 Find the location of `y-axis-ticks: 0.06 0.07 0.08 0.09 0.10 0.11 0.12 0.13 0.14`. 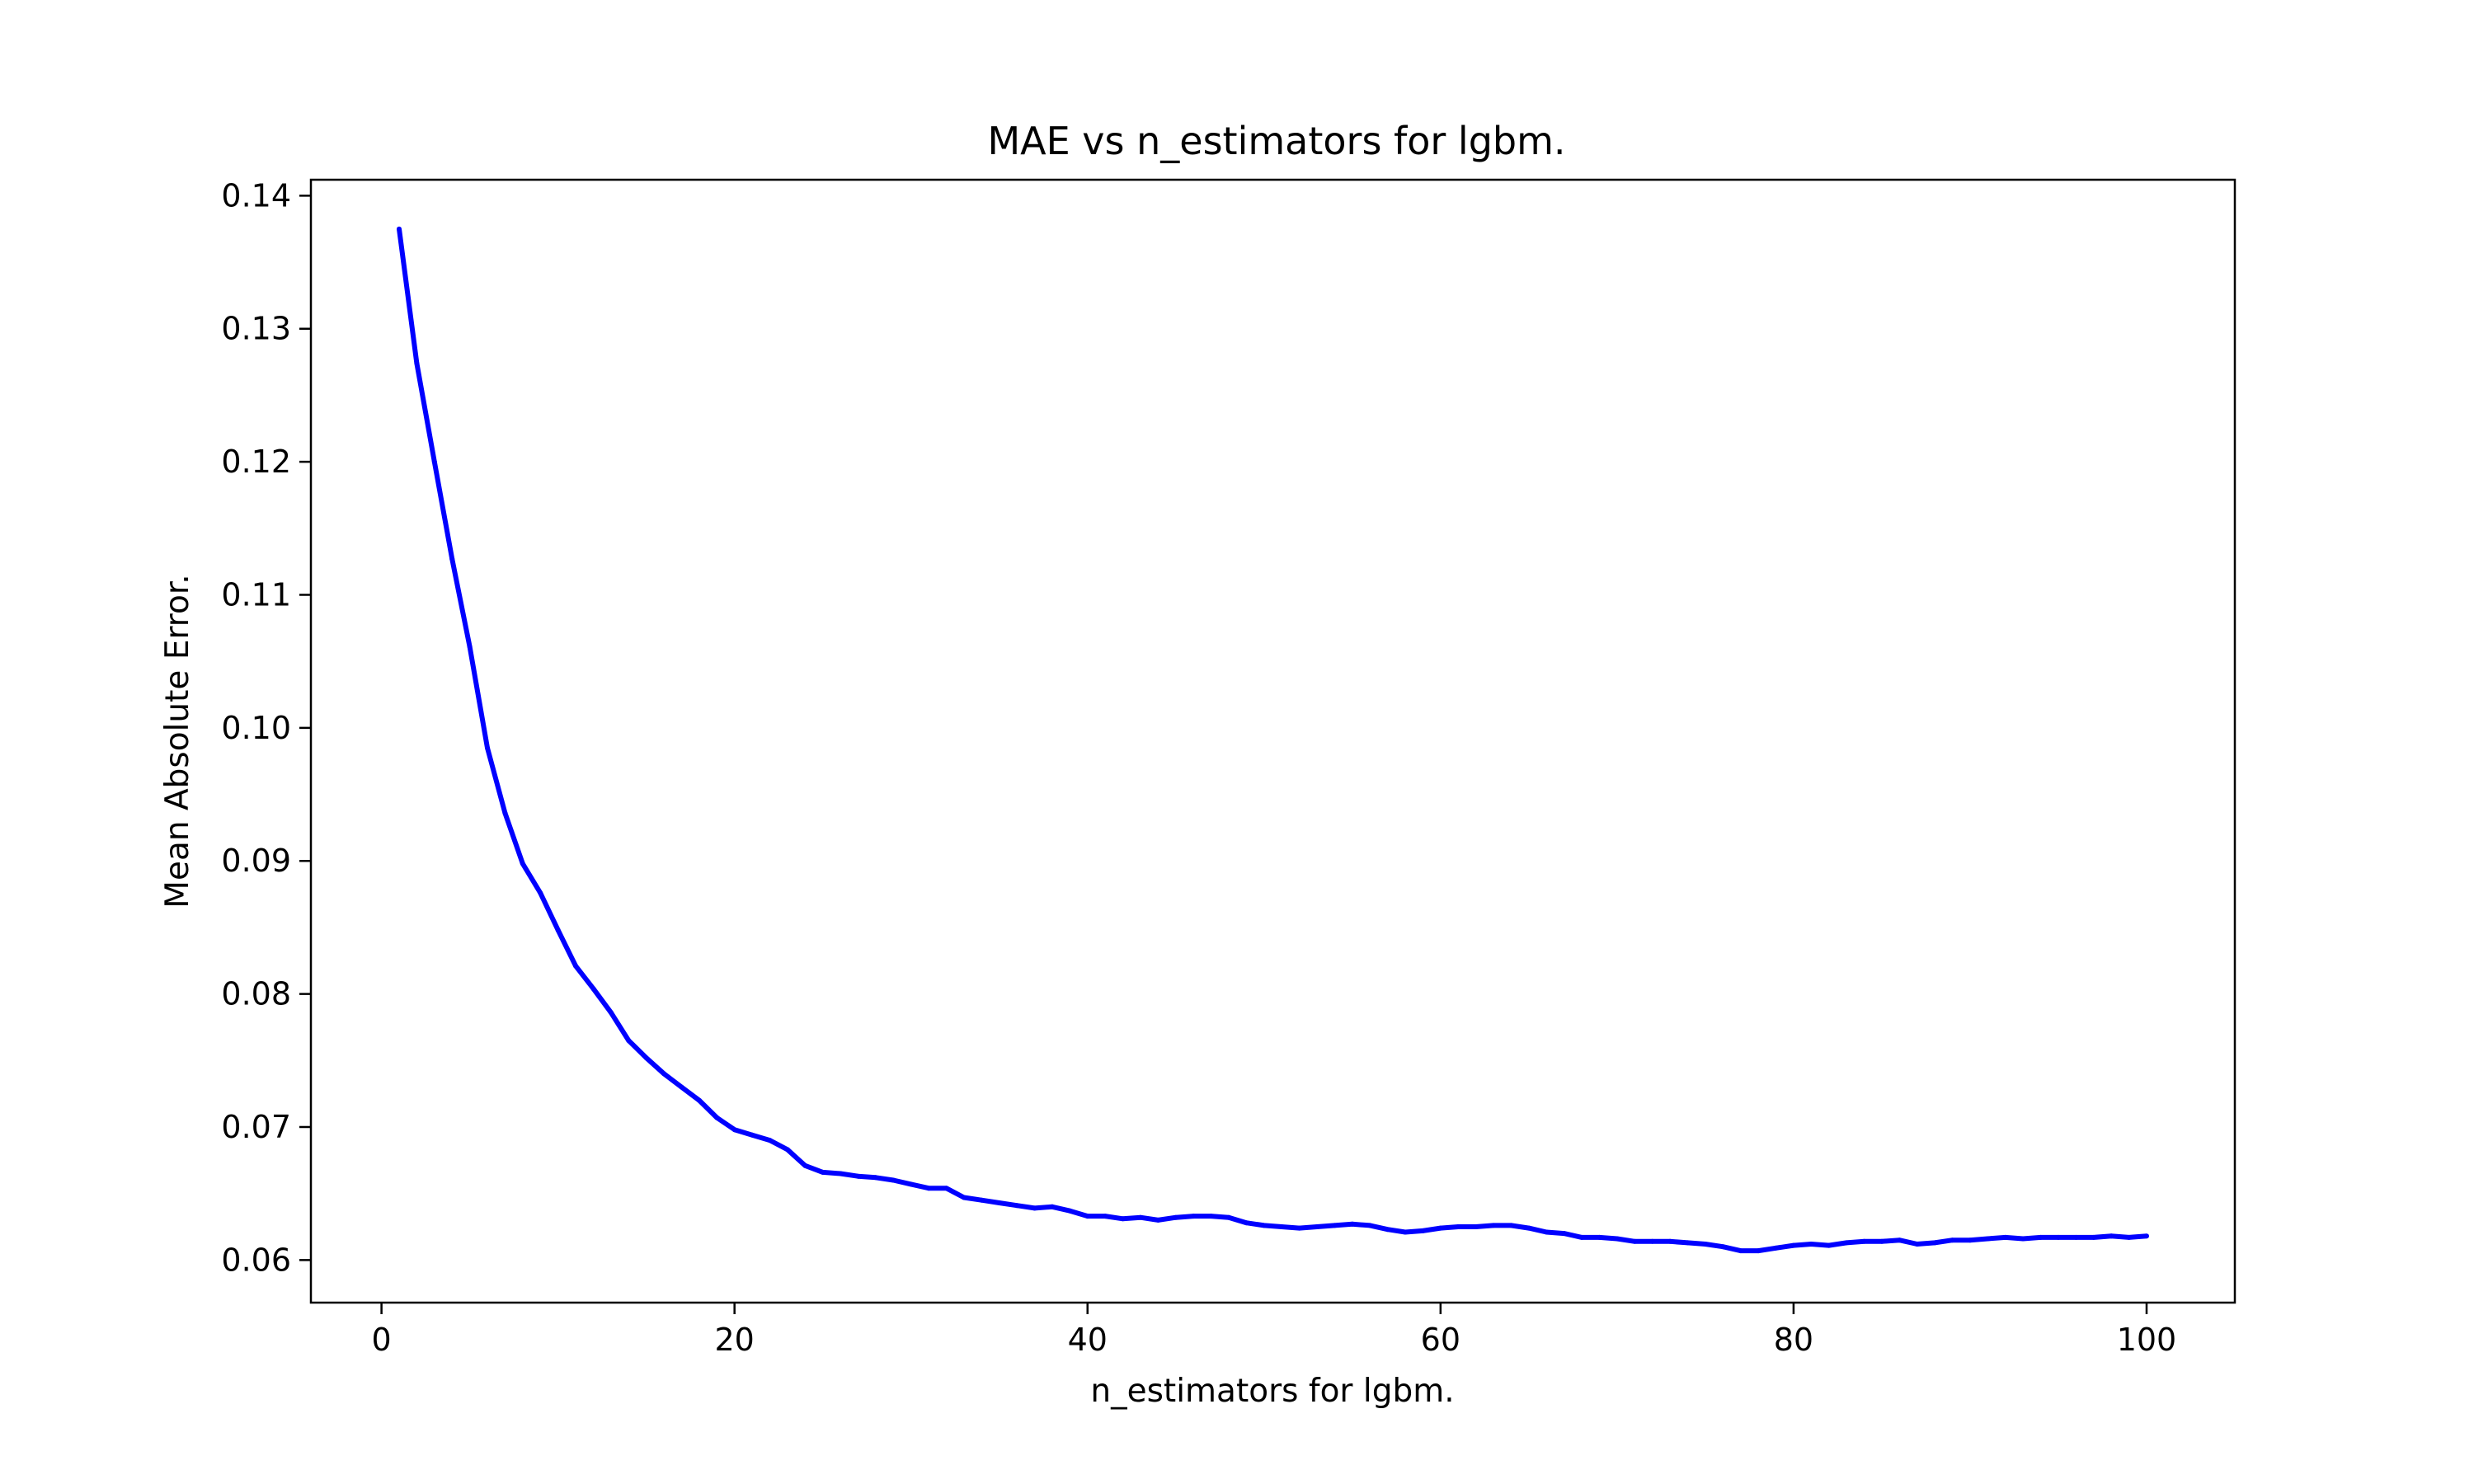

y-axis-ticks: 0.06 0.07 0.08 0.09 0.10 0.11 0.12 0.13 0.14 is located at coordinates (266, 727).